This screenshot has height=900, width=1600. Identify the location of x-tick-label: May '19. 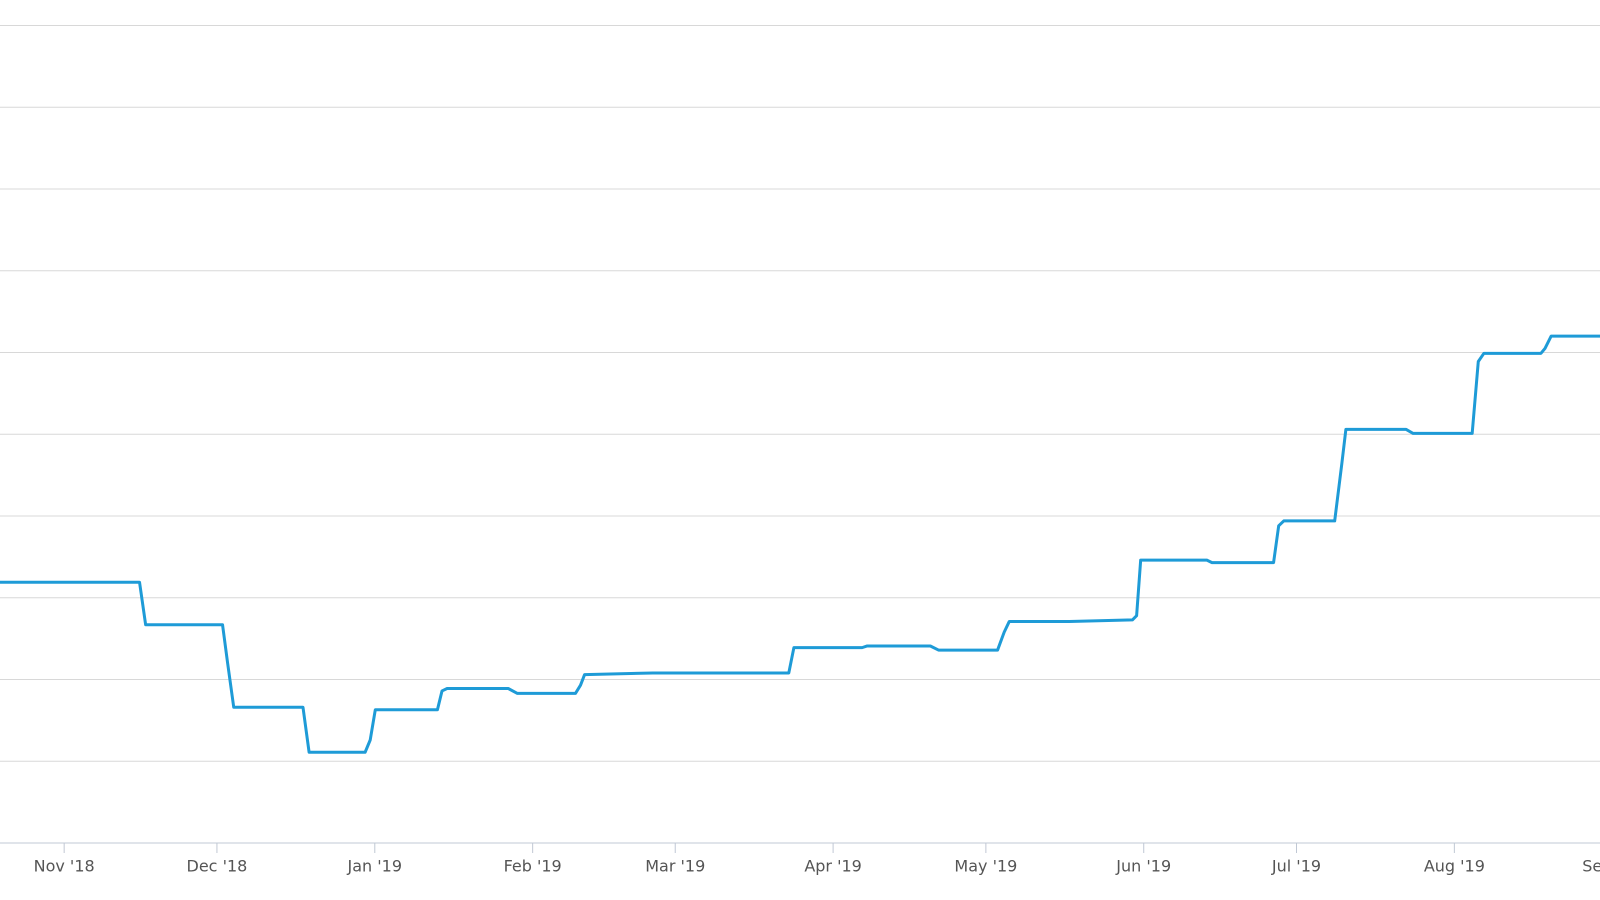
(985, 866).